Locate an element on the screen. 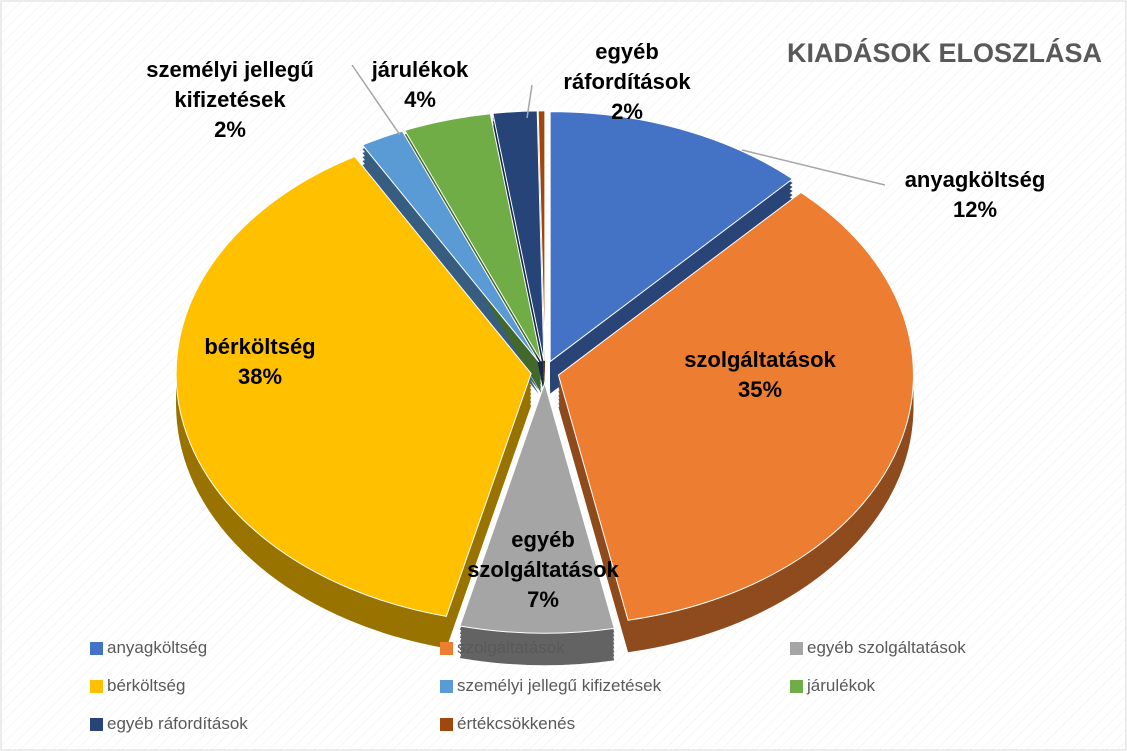 The image size is (1127, 751). legend-item: járulékok is located at coordinates (832, 686).